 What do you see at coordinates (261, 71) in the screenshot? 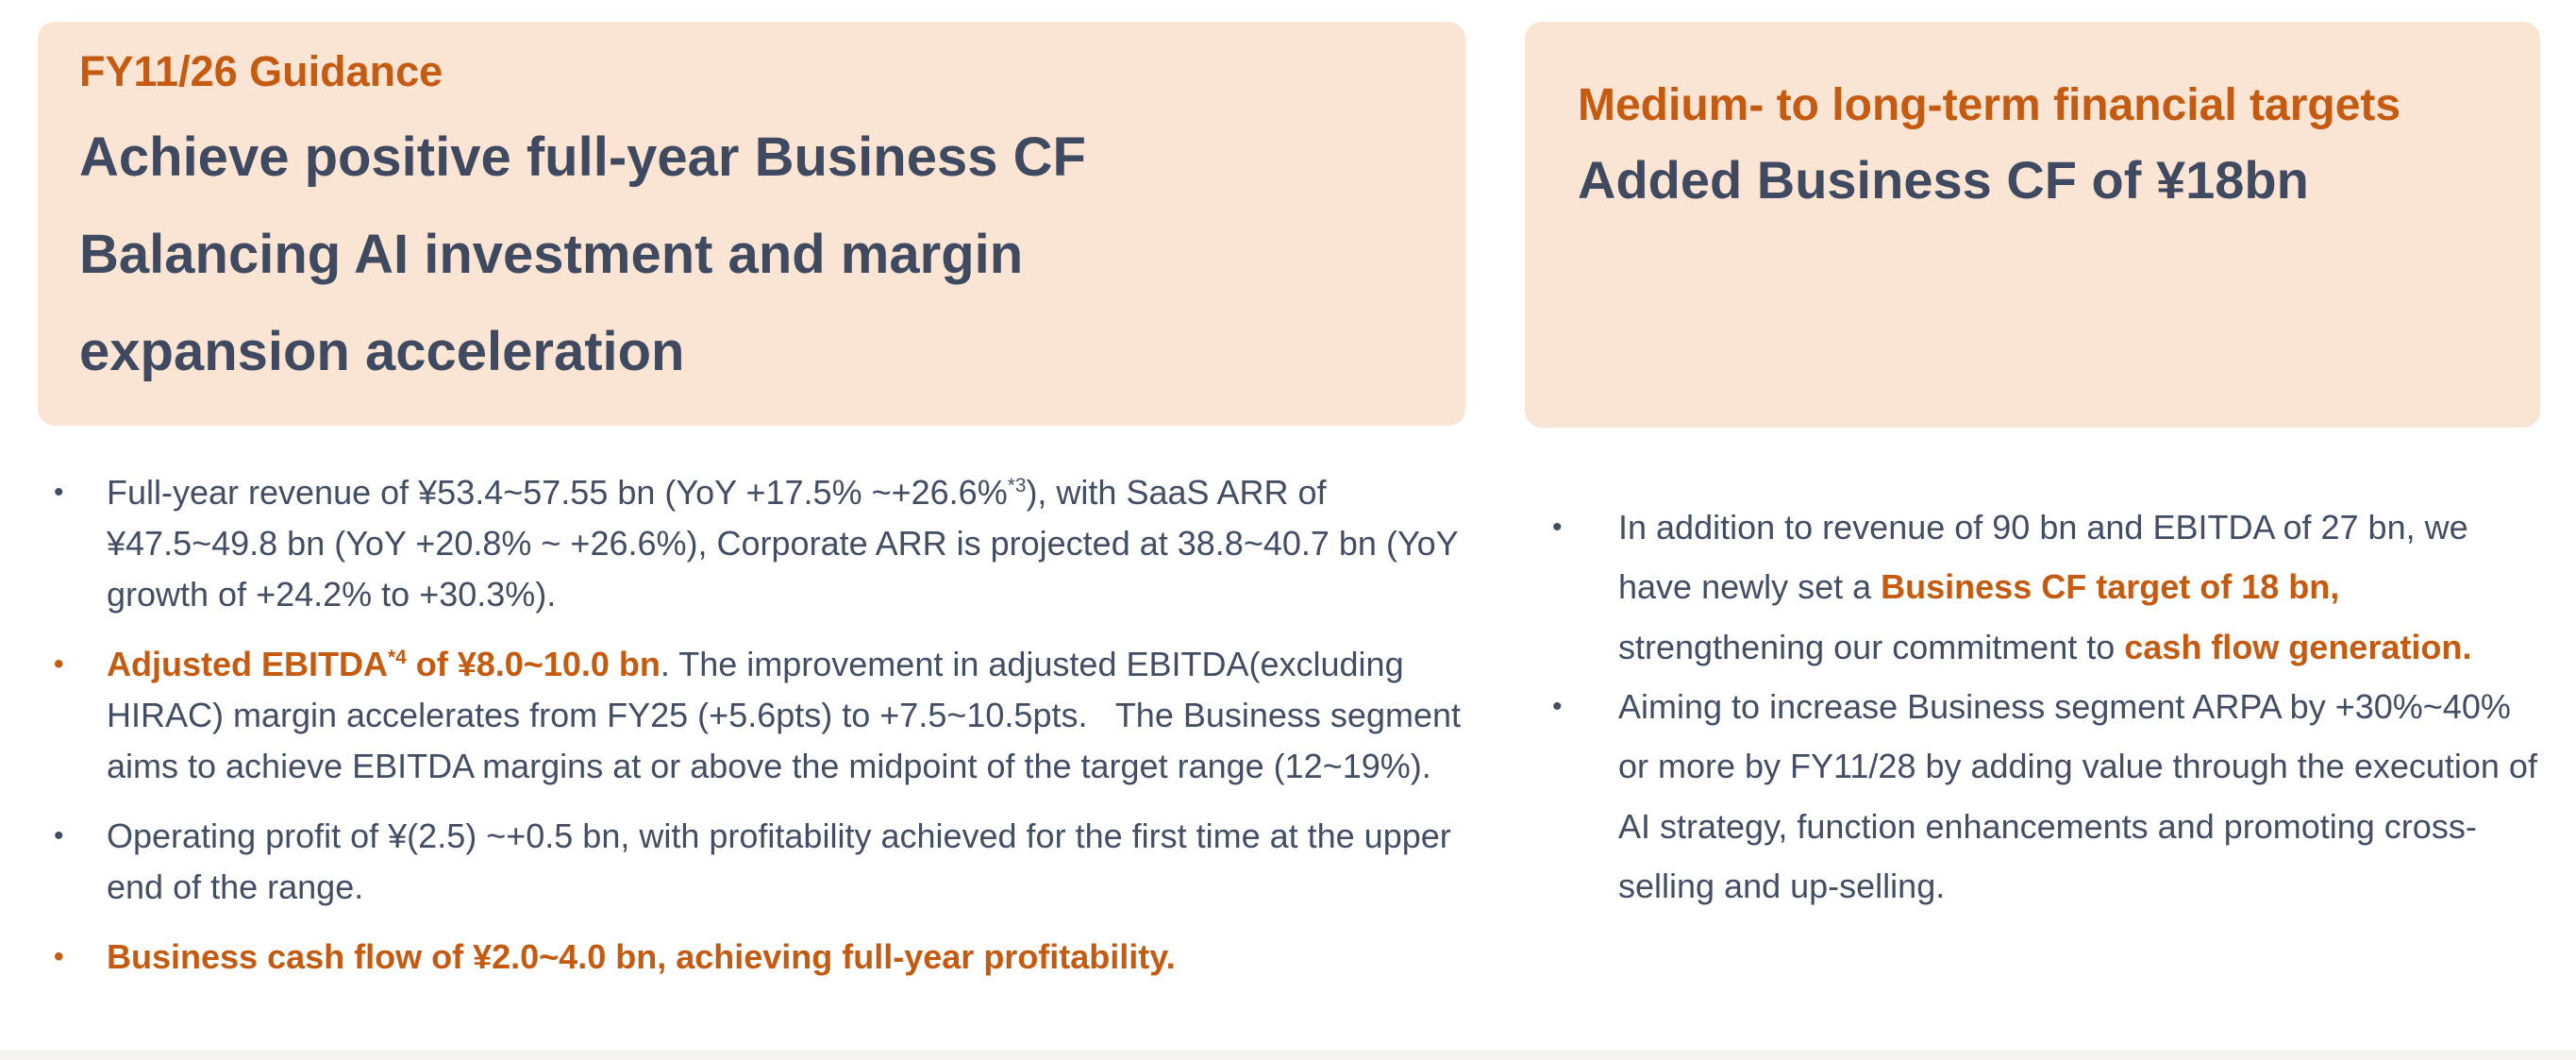
I see `guidance-eyebrow: FY11/26 Guidance` at bounding box center [261, 71].